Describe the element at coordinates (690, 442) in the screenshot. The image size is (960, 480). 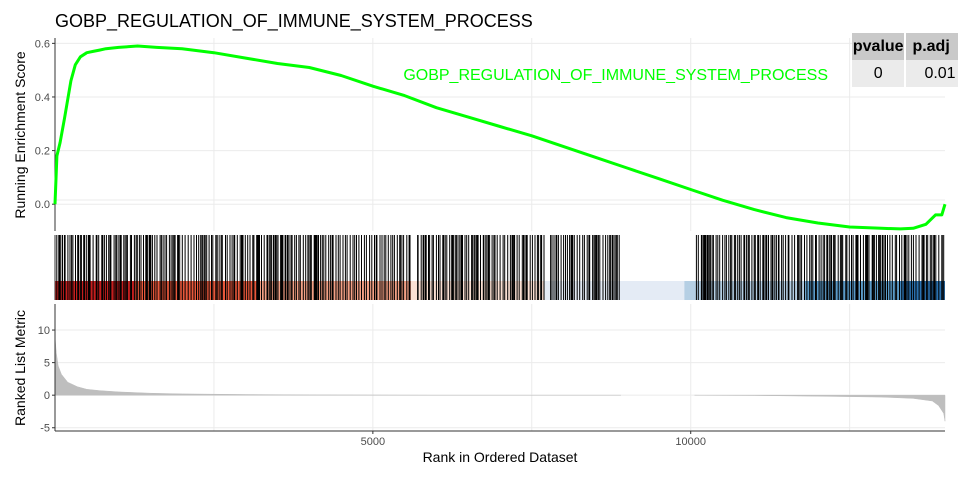
I see `x-tick-label: 10000` at that location.